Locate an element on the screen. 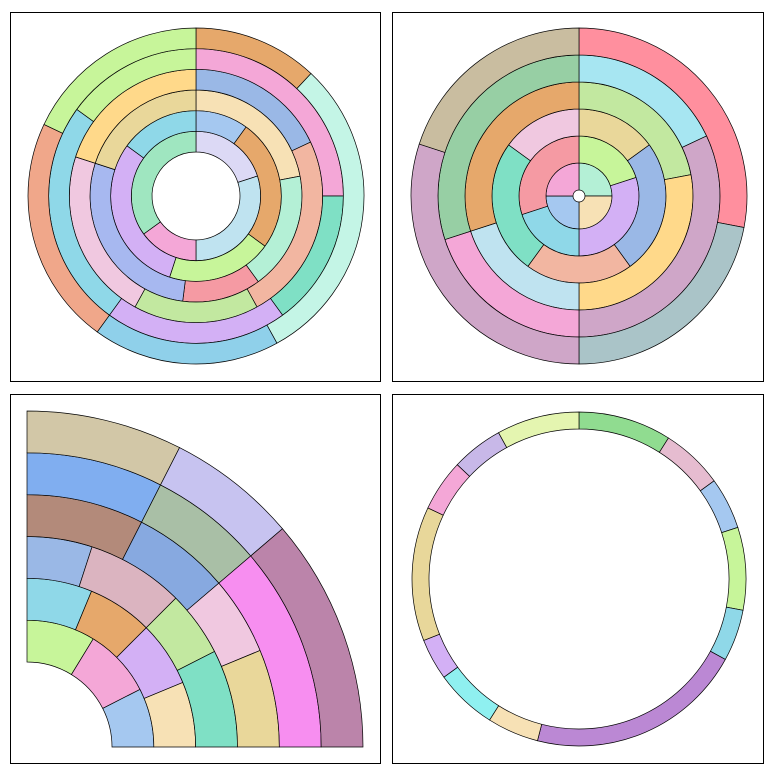 The image size is (774, 776). bottom-right-ring0-segment8 is located at coordinates (441, 655).